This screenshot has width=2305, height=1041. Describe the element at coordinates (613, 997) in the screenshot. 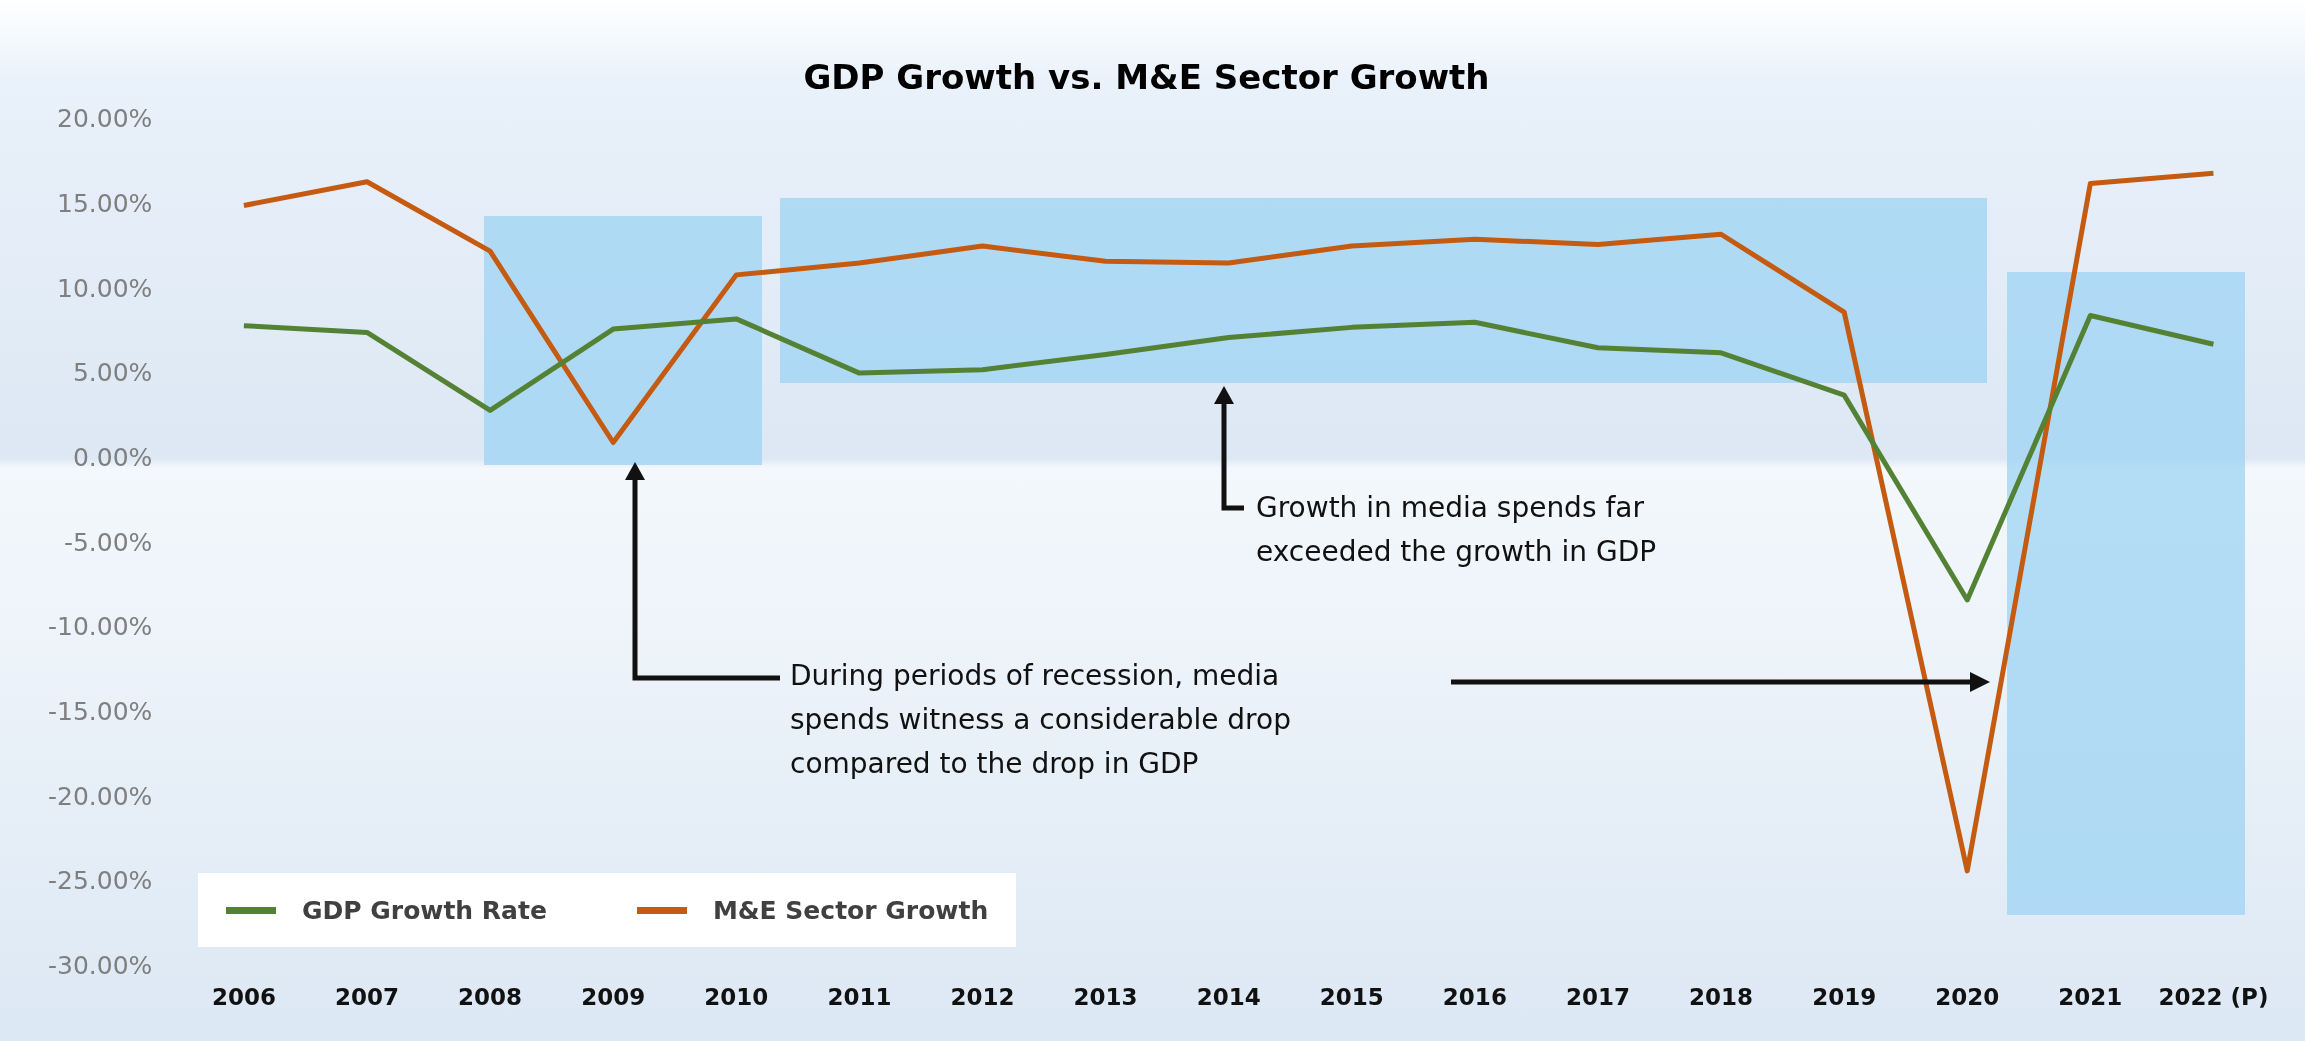

I see `x-tick-label: 2009` at that location.